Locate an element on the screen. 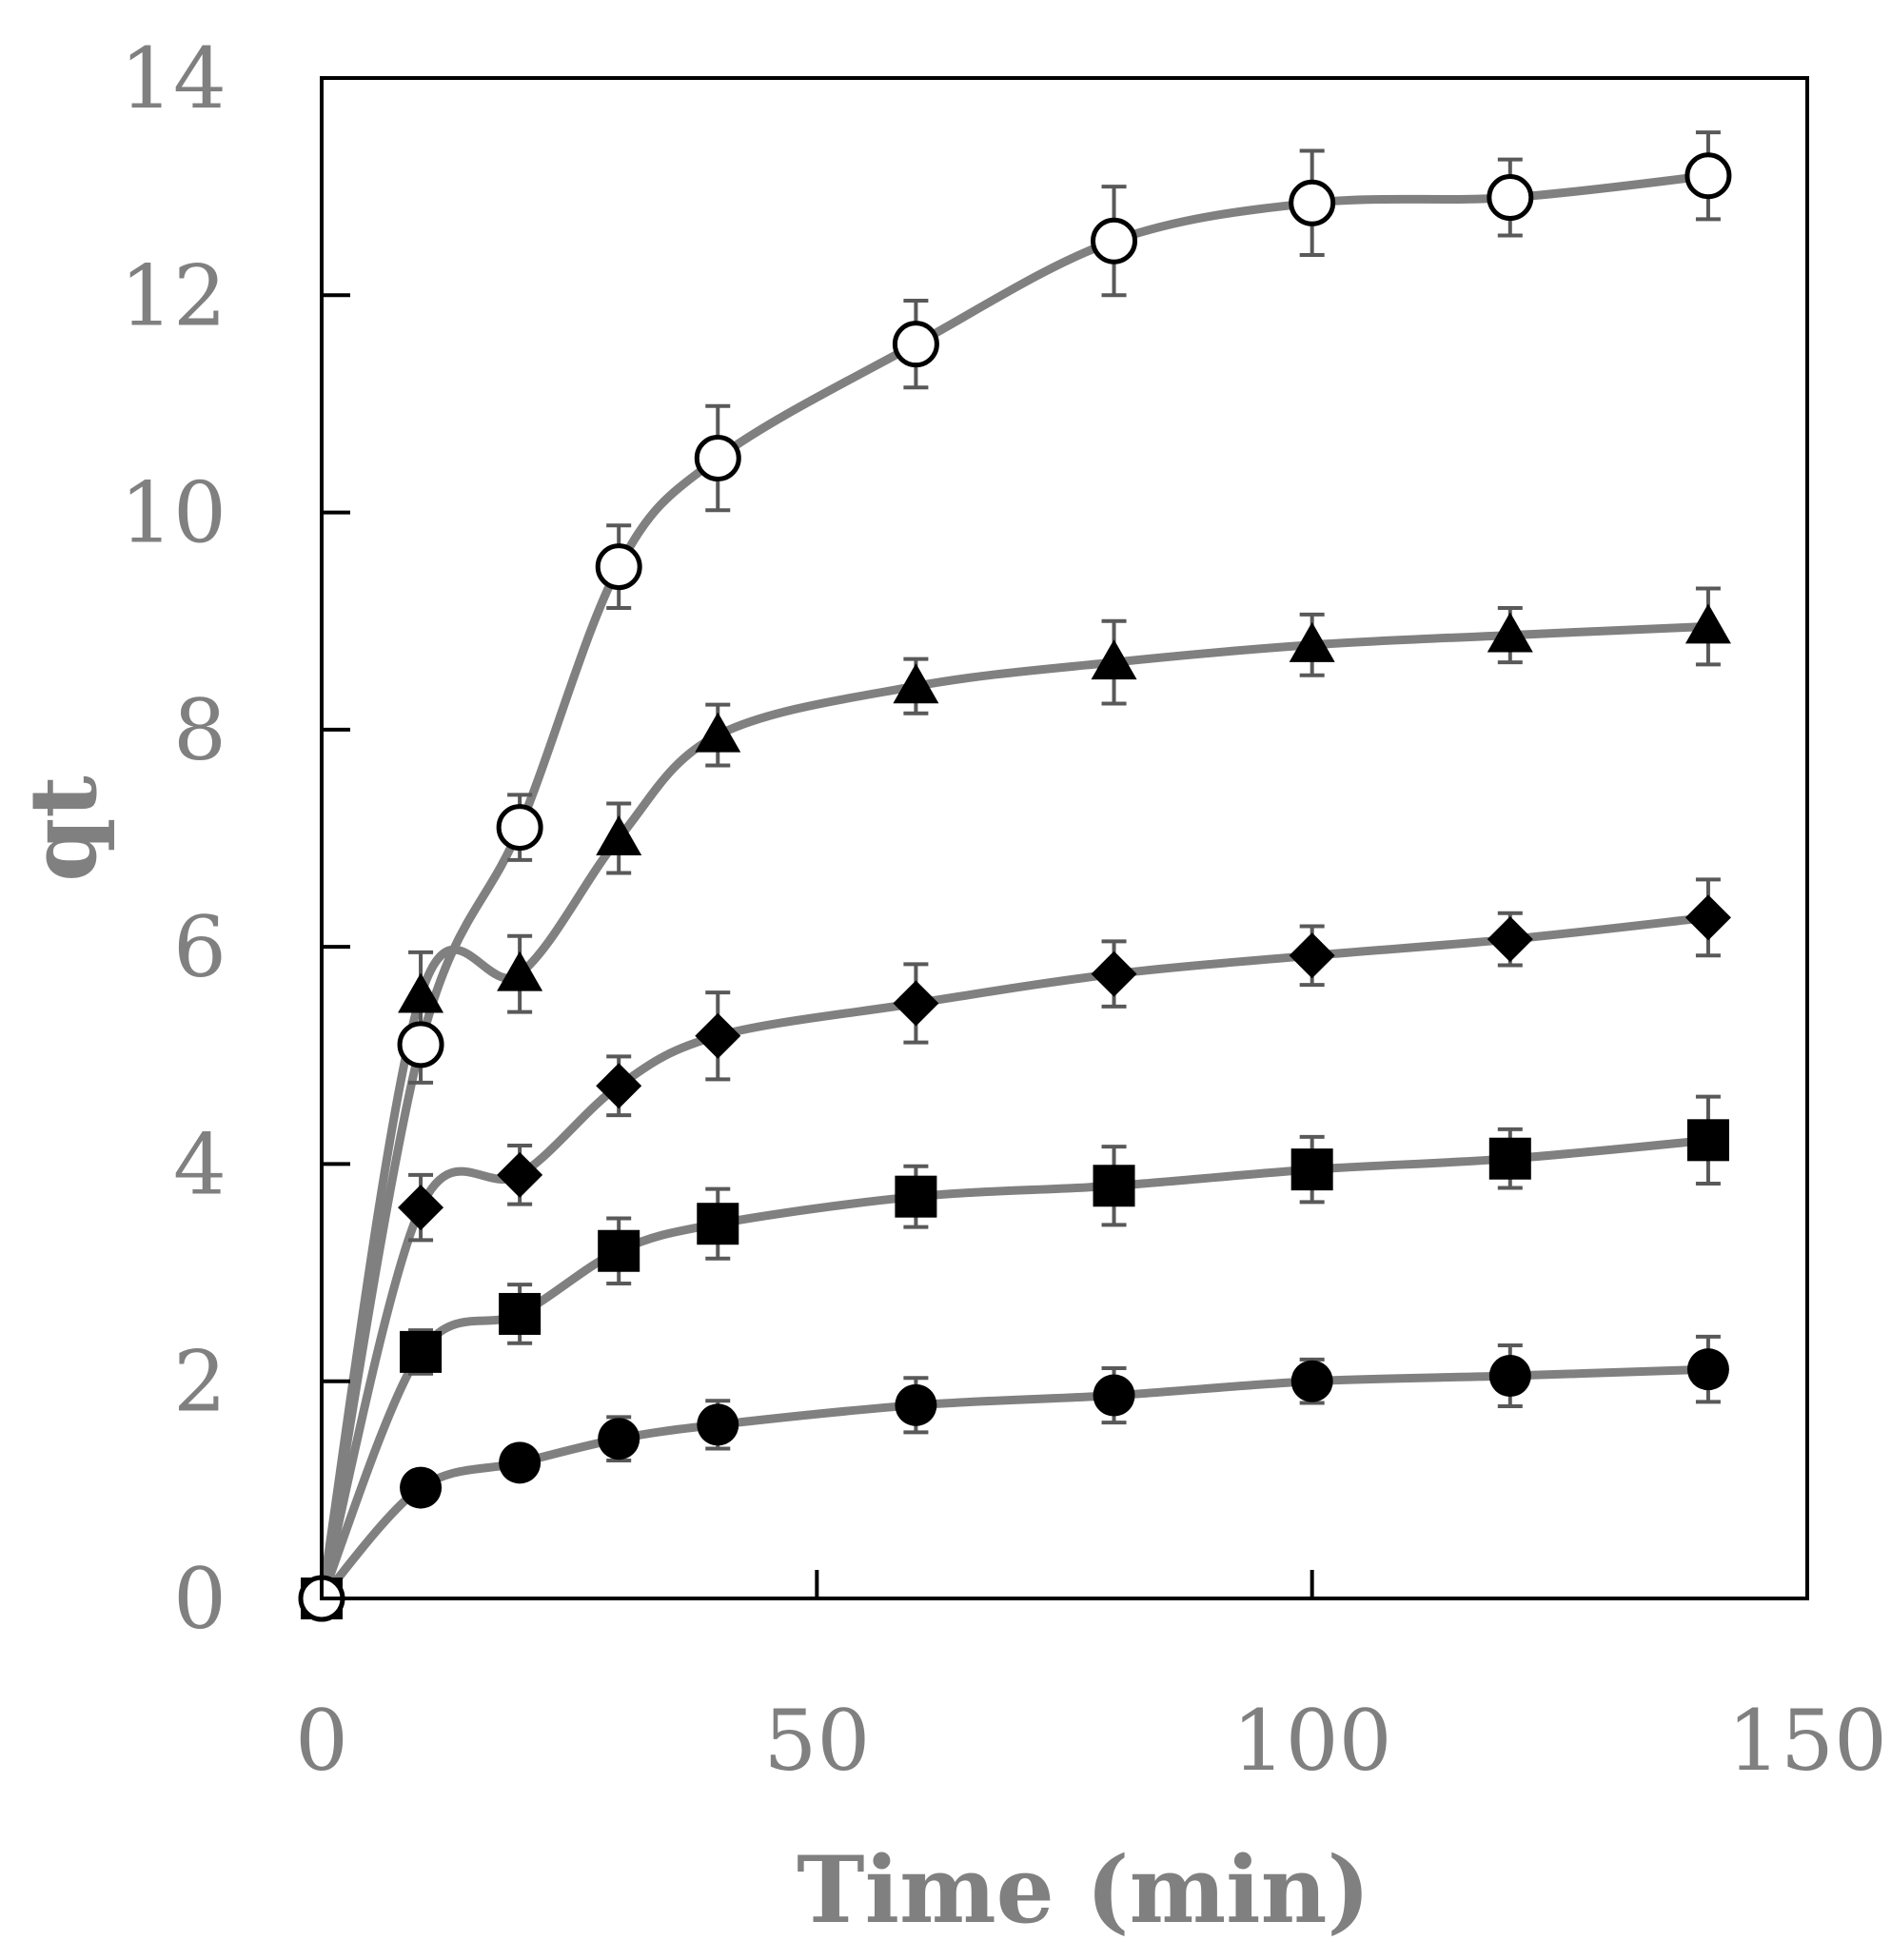  x-tick-label: 150 is located at coordinates (1807, 1741).